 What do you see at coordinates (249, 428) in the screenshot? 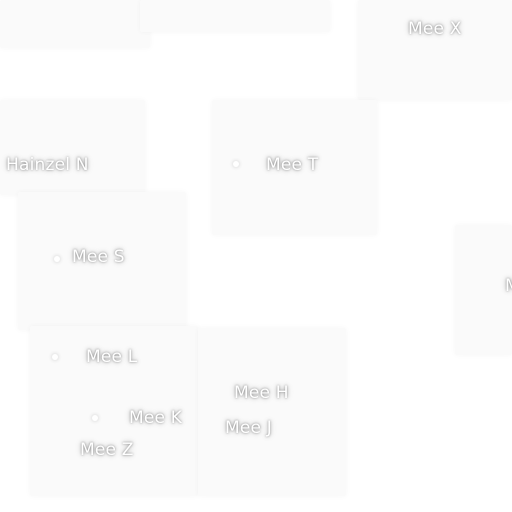
I see `map-label-mee-j: Mee J` at bounding box center [249, 428].